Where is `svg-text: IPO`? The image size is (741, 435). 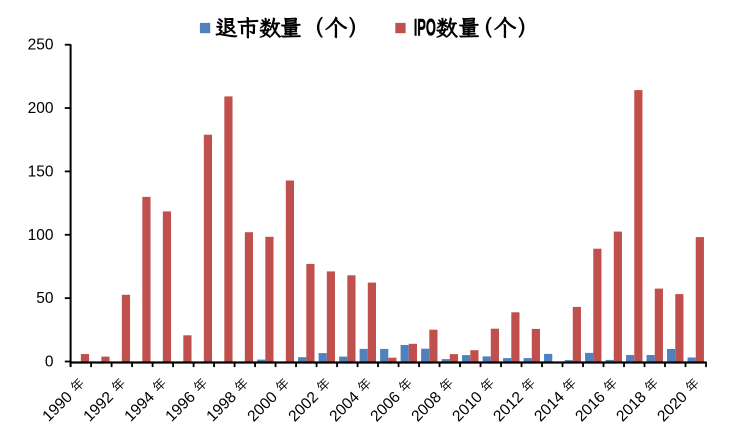
svg-text: IPO is located at coordinates (425, 29).